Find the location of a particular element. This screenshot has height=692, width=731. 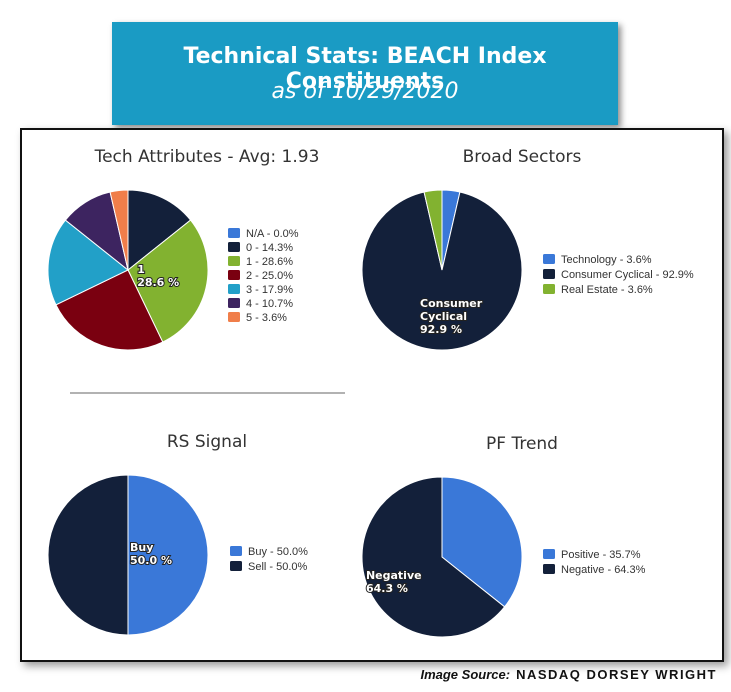

chart-title: Broad Sectors is located at coordinates (522, 157).